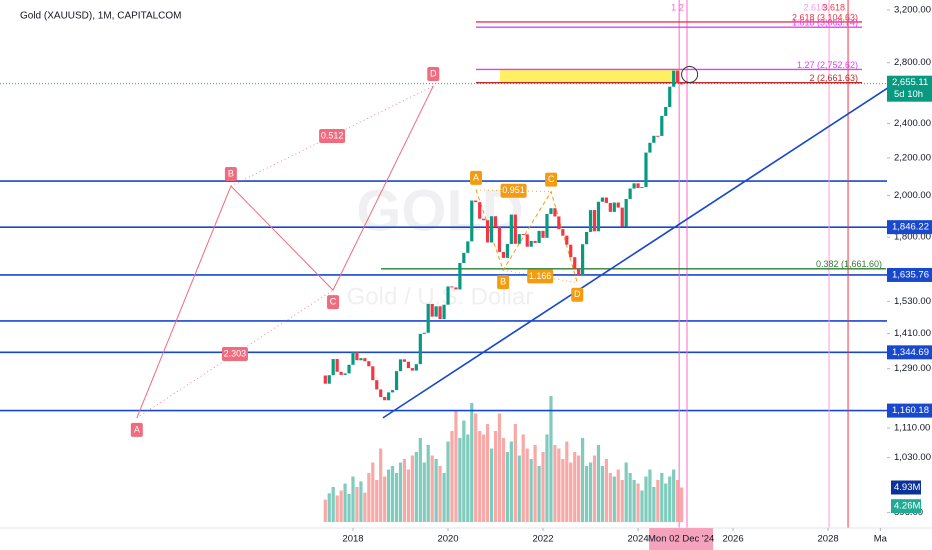  I want to click on crosshair-label: Mon 02 Dec '24, so click(681, 539).